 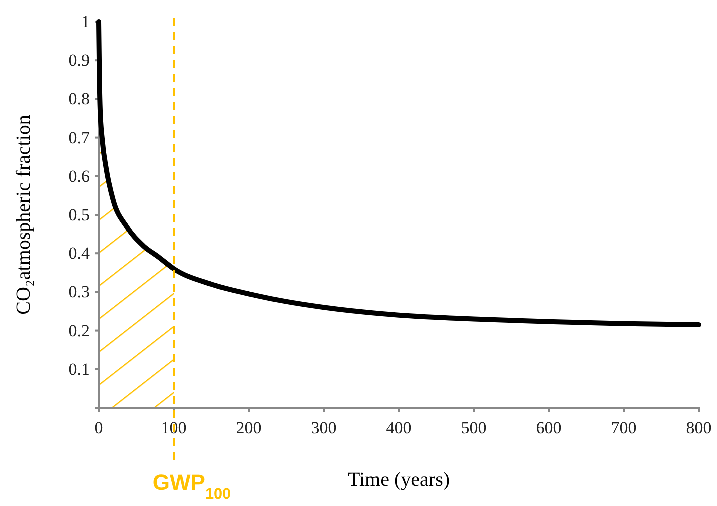 I want to click on x-tick-label: 0, so click(x=99, y=428).